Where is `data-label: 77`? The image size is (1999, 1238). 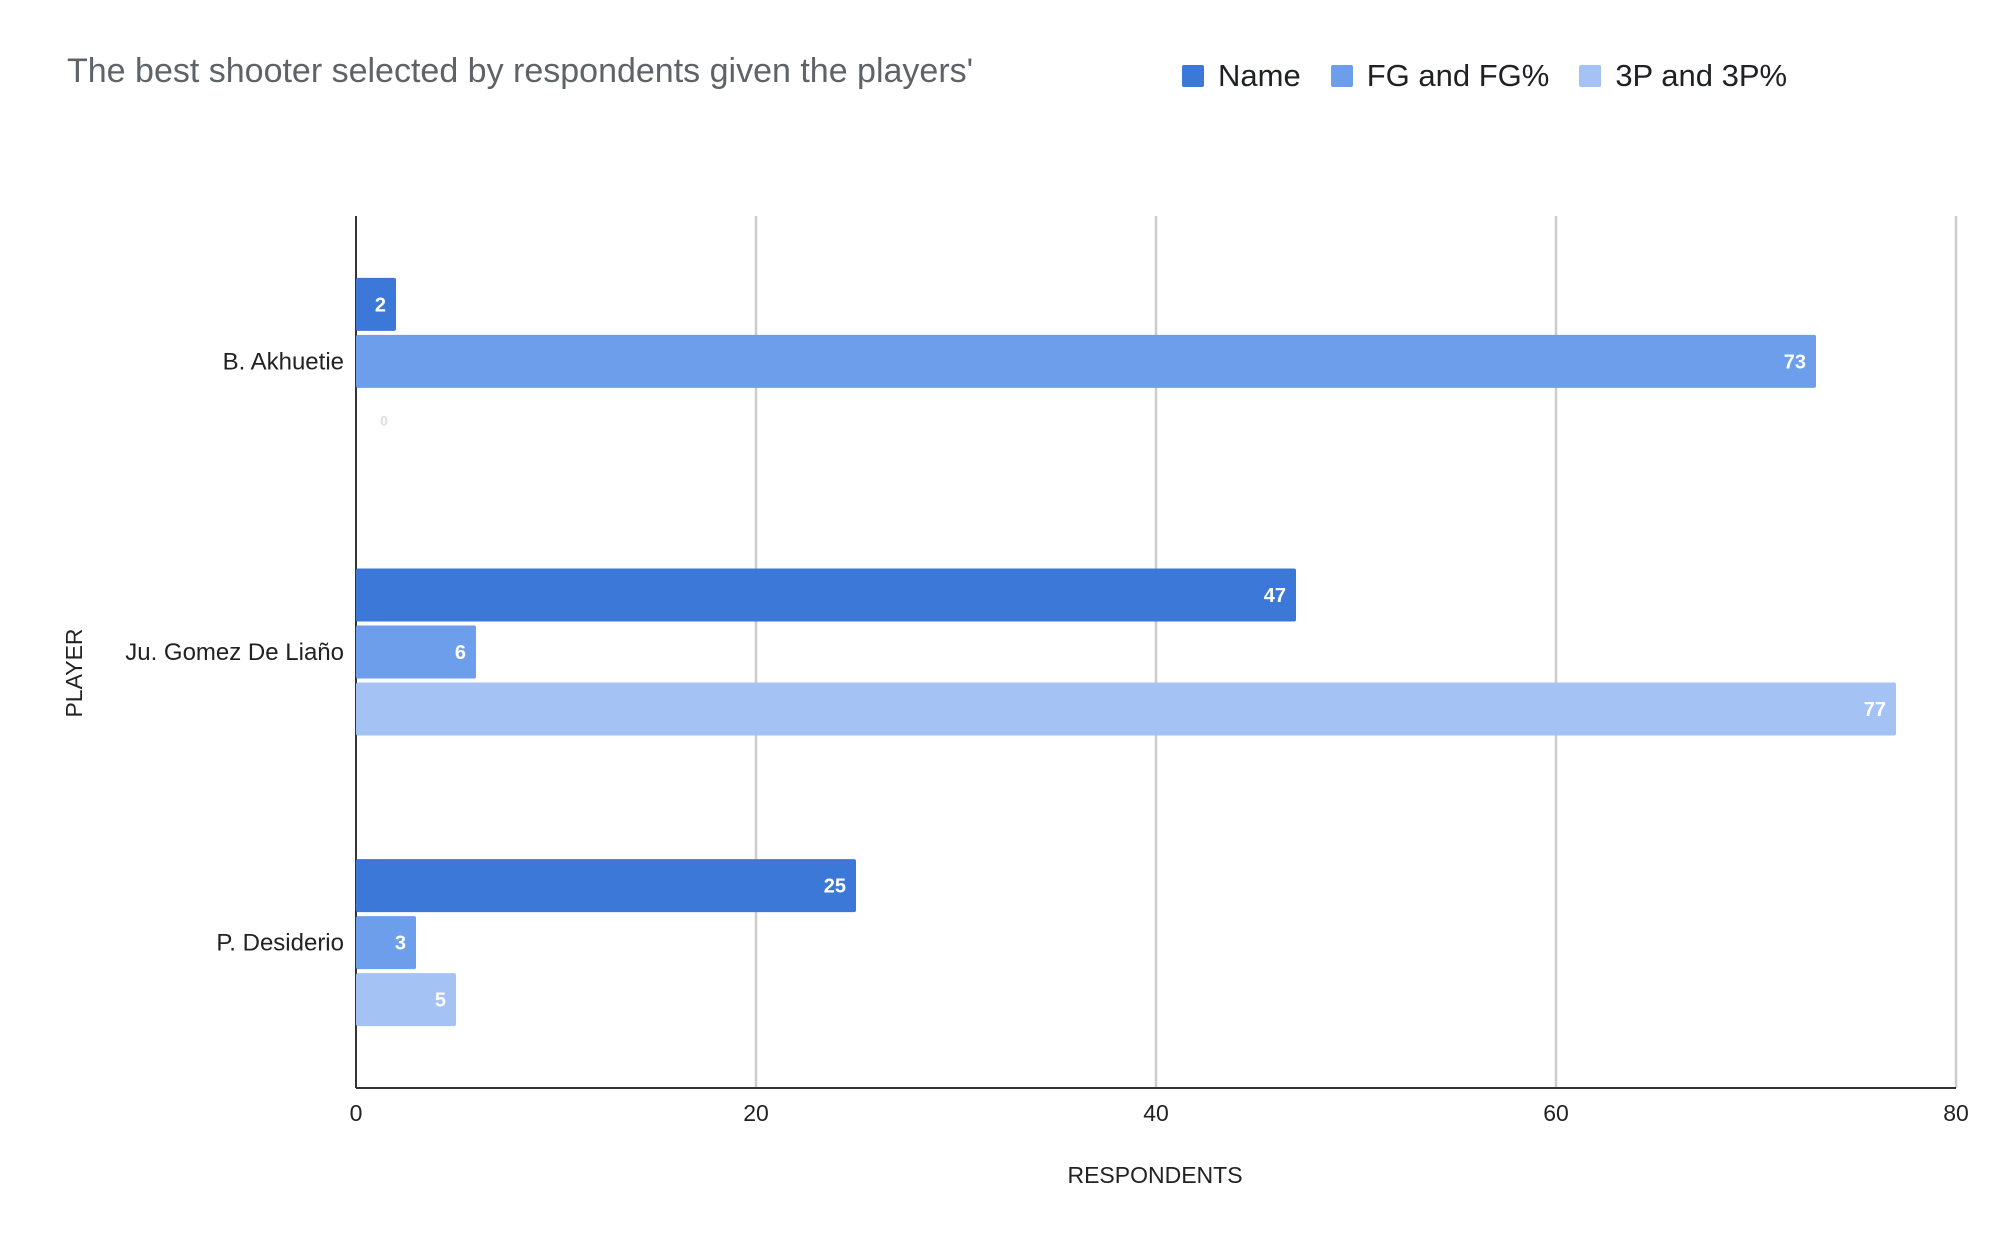 data-label: 77 is located at coordinates (1875, 710).